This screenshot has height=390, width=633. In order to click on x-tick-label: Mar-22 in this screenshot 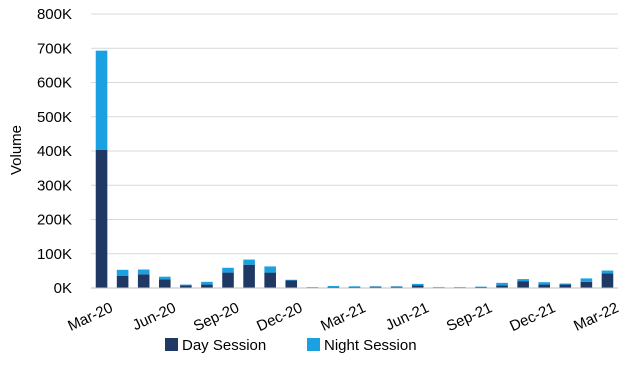, I will do `click(596, 316)`.